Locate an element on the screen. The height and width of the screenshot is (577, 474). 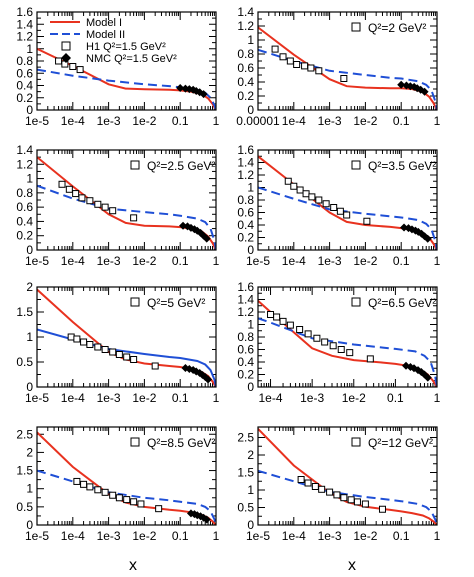
y-tick-label: 1.5 is located at coordinates (24, 471).